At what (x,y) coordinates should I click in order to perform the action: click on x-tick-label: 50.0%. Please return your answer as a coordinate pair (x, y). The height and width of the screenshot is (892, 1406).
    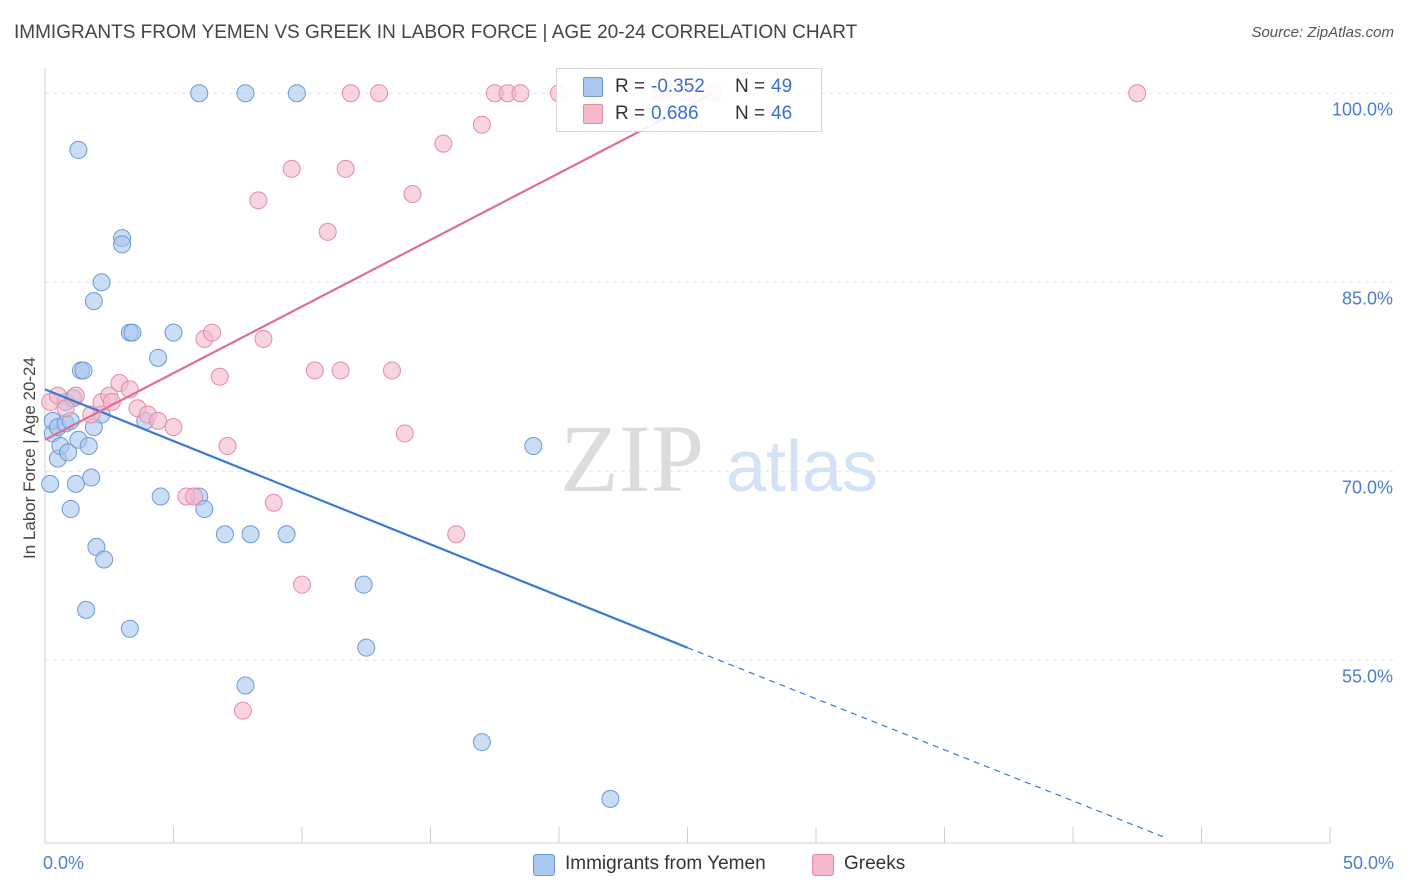
    Looking at the image, I should click on (1368, 863).